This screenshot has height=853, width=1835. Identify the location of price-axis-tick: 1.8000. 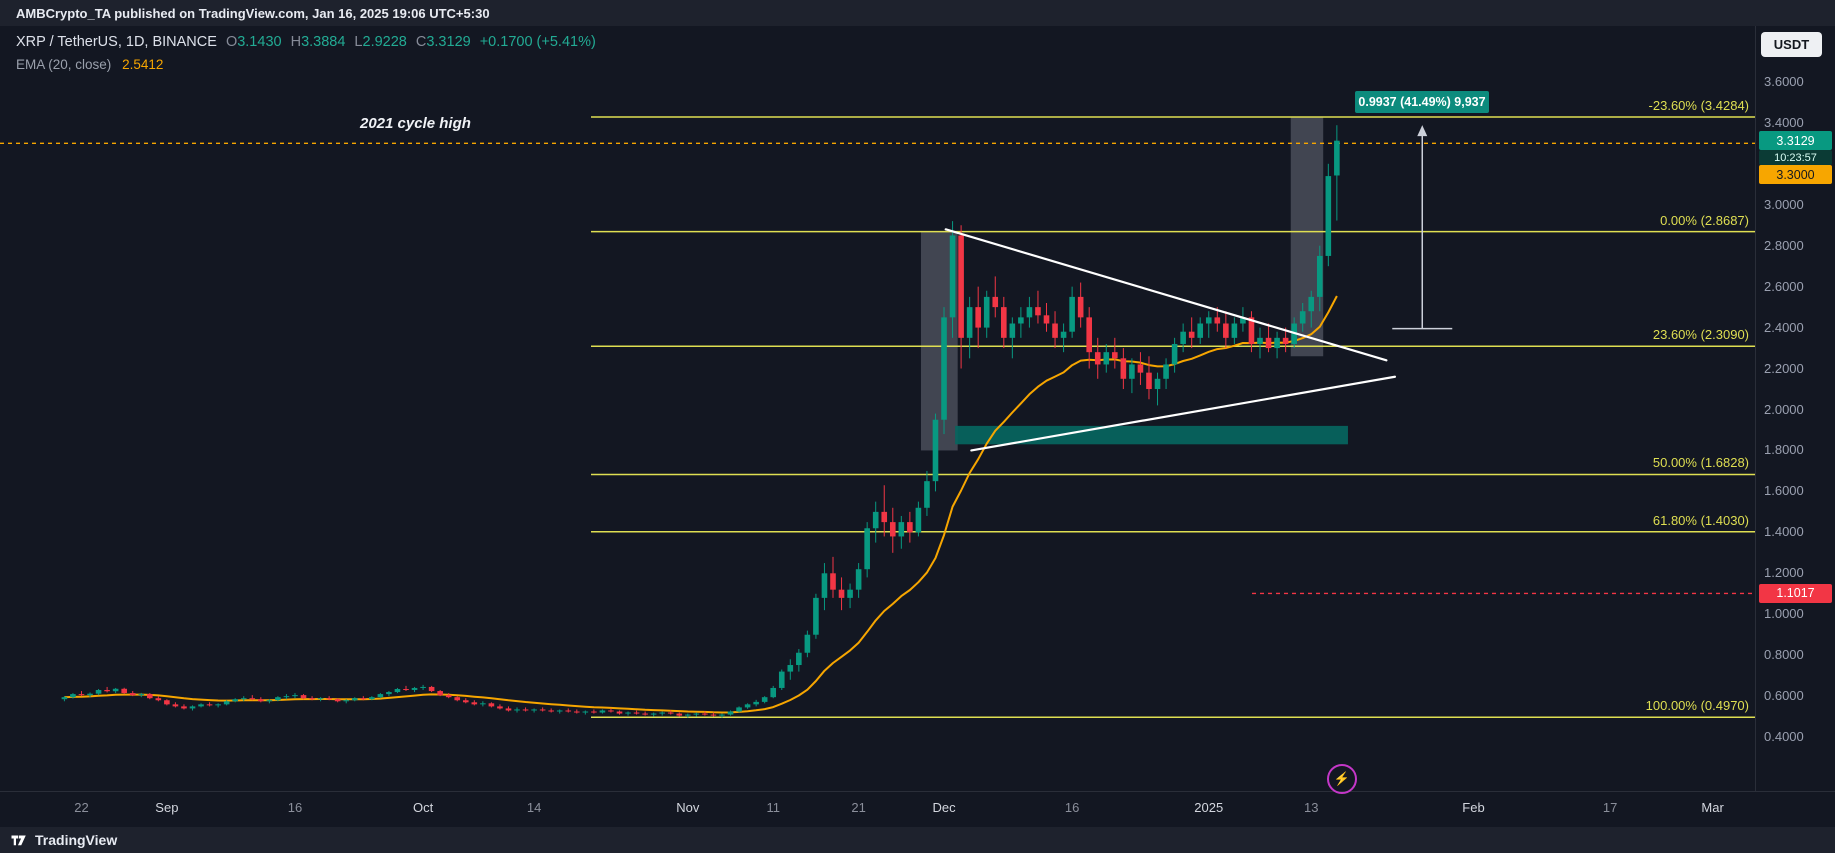
(1784, 450).